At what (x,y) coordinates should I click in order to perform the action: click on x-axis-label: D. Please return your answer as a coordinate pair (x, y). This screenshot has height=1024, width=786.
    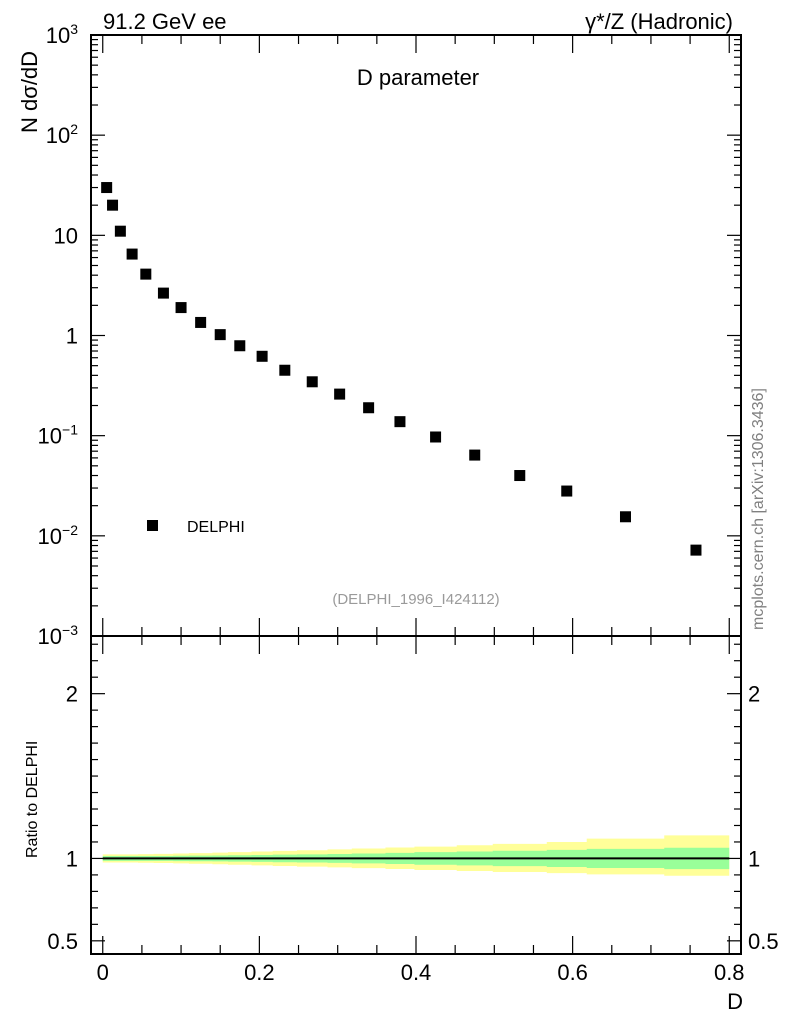
    Looking at the image, I should click on (735, 1001).